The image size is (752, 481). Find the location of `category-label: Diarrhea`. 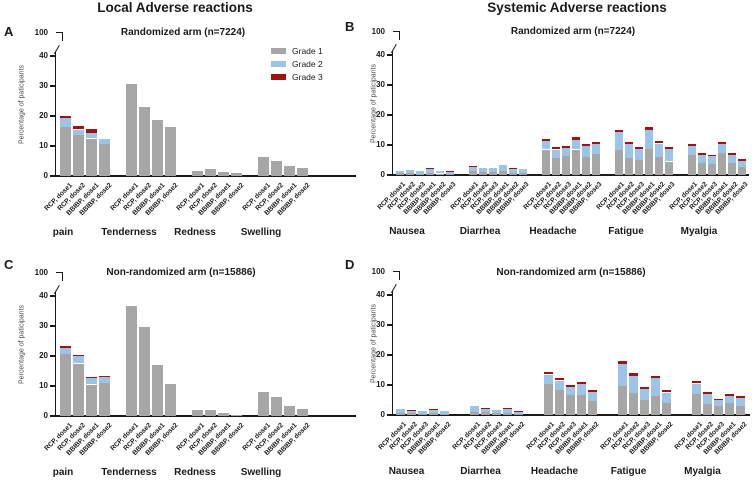

category-label: Diarrhea is located at coordinates (480, 231).